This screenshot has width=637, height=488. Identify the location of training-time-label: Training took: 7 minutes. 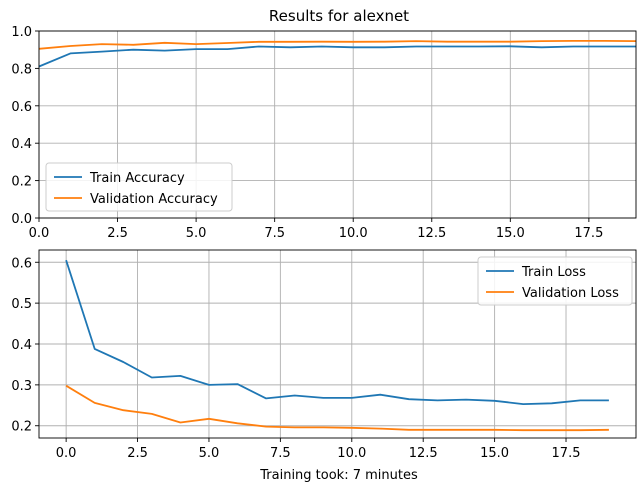
(338, 475).